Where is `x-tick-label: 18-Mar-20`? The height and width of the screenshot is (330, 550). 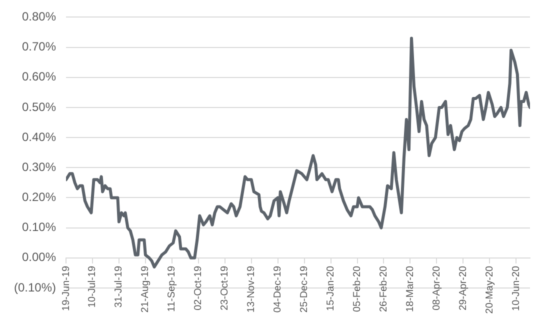
x-tick-label: 18-Mar-20 is located at coordinates (410, 288).